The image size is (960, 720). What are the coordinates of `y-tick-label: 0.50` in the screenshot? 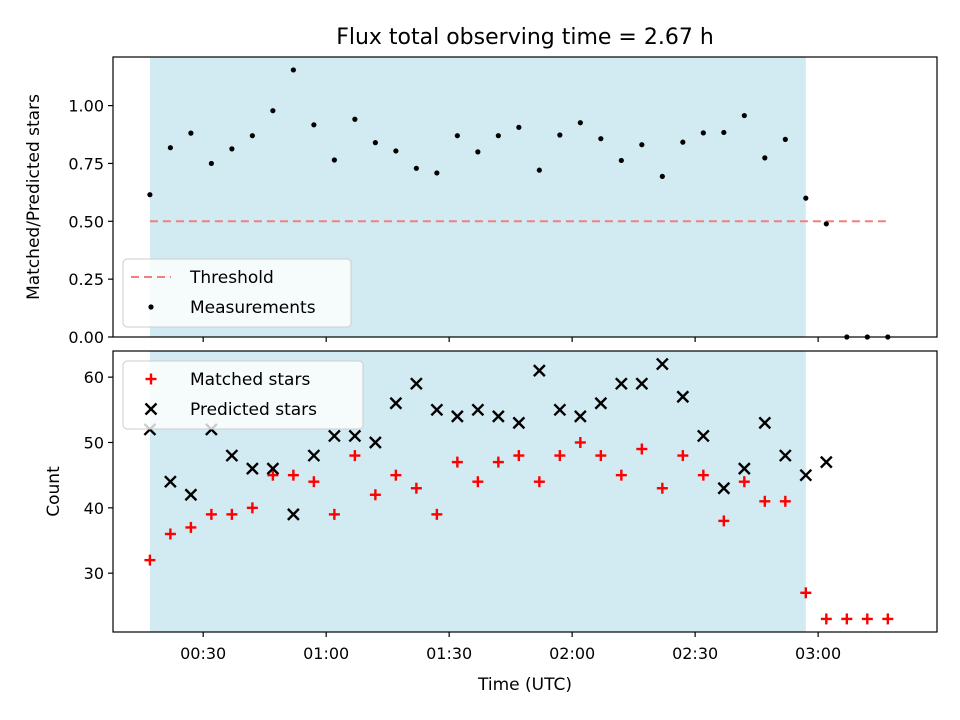 It's located at (86, 221).